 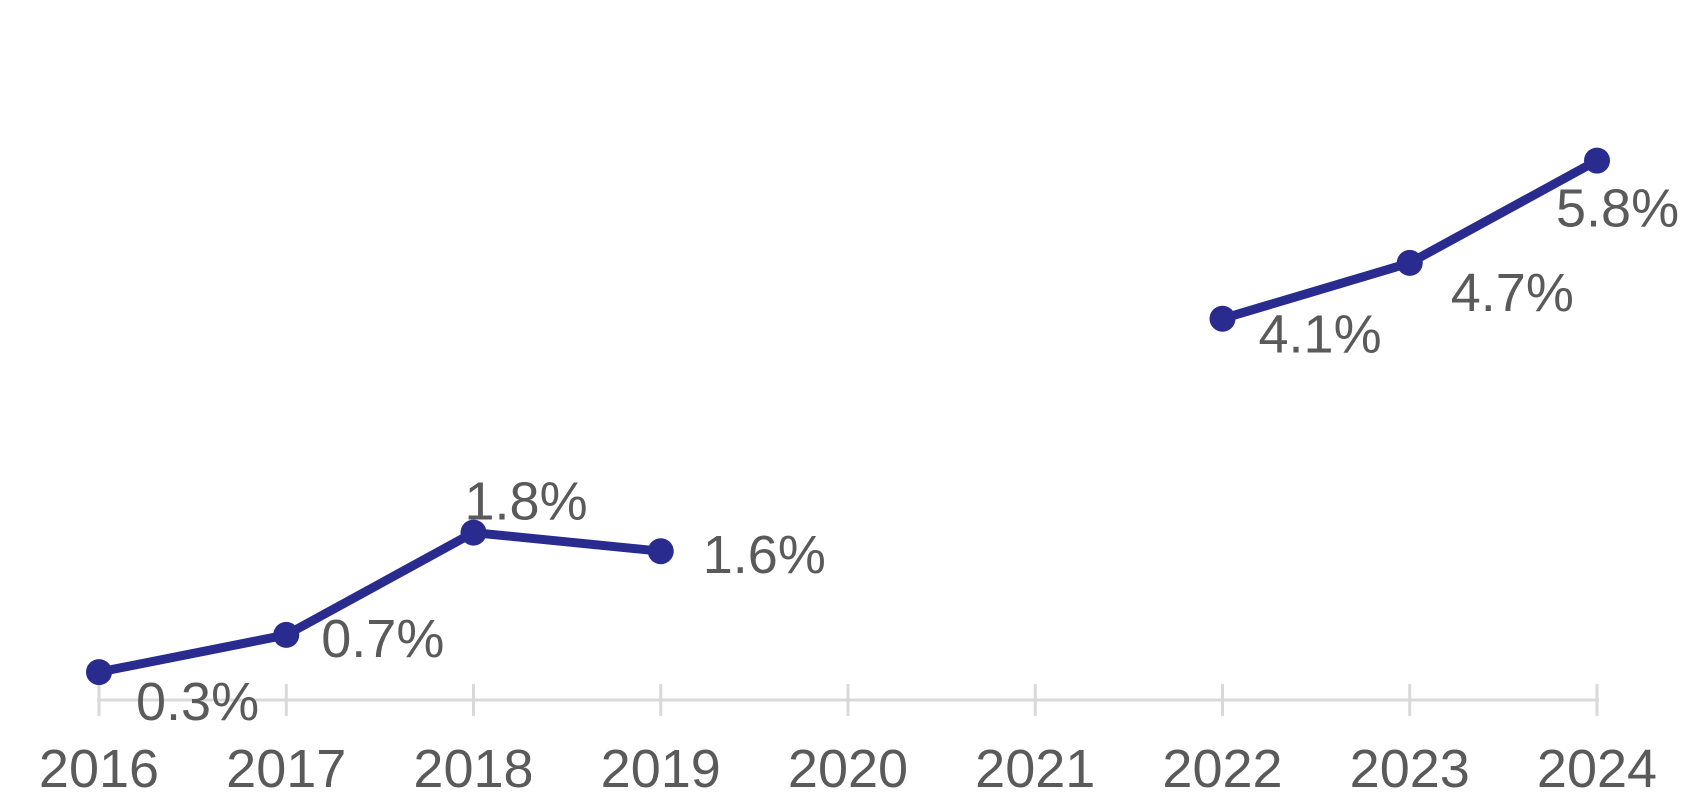 What do you see at coordinates (1597, 769) in the screenshot?
I see `x-axis-label: 2024` at bounding box center [1597, 769].